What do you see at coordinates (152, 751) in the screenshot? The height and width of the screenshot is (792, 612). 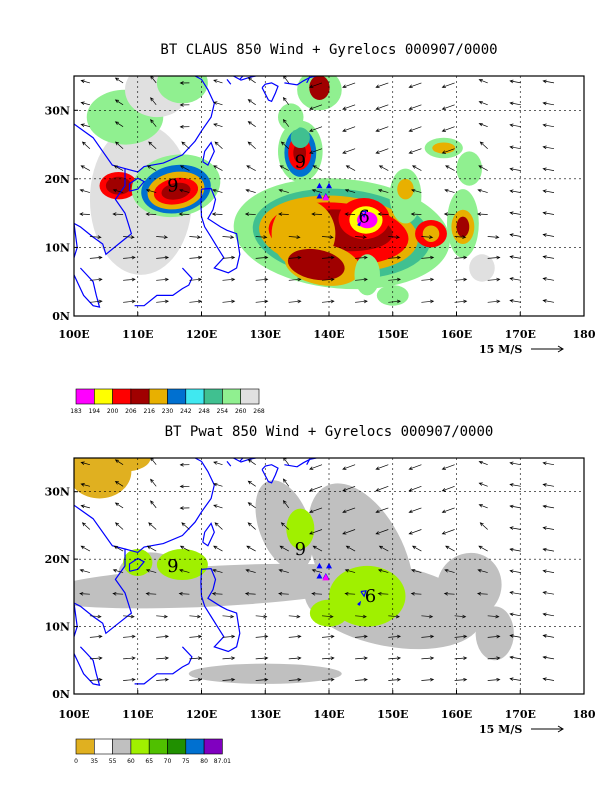 I see `colorbar: 0 35 55 60 65 70 75 80 87.01` at bounding box center [152, 751].